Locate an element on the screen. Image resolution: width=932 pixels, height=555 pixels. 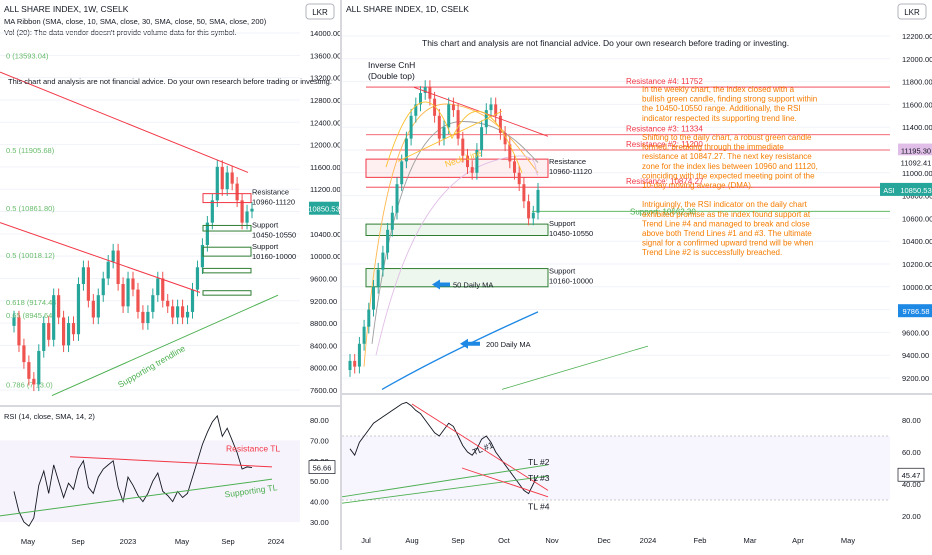
ma-tag-2-bg is located at coordinates (915, 162).